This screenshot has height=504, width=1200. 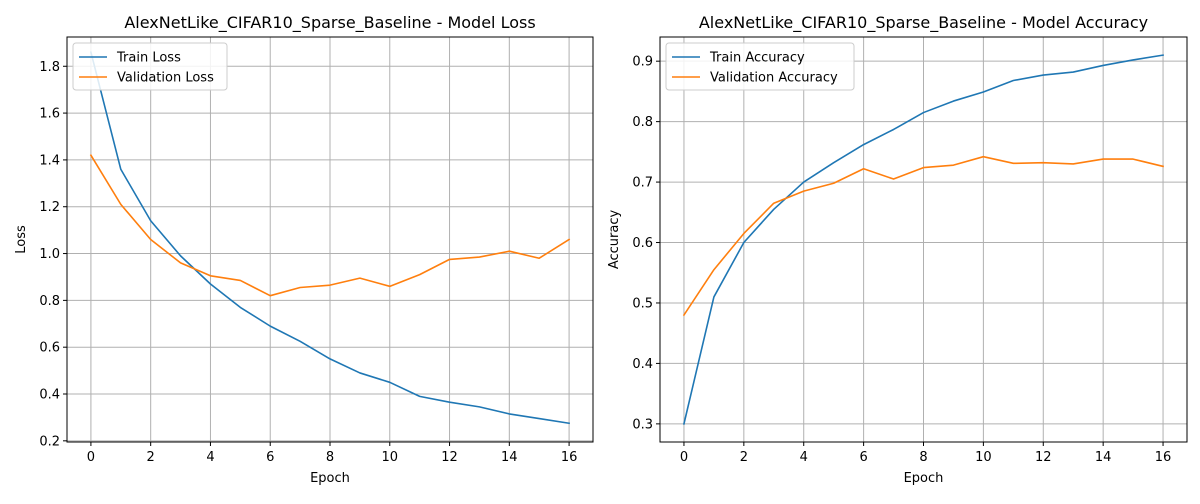 I want to click on y-axis-label: Loss, so click(x=21, y=239).